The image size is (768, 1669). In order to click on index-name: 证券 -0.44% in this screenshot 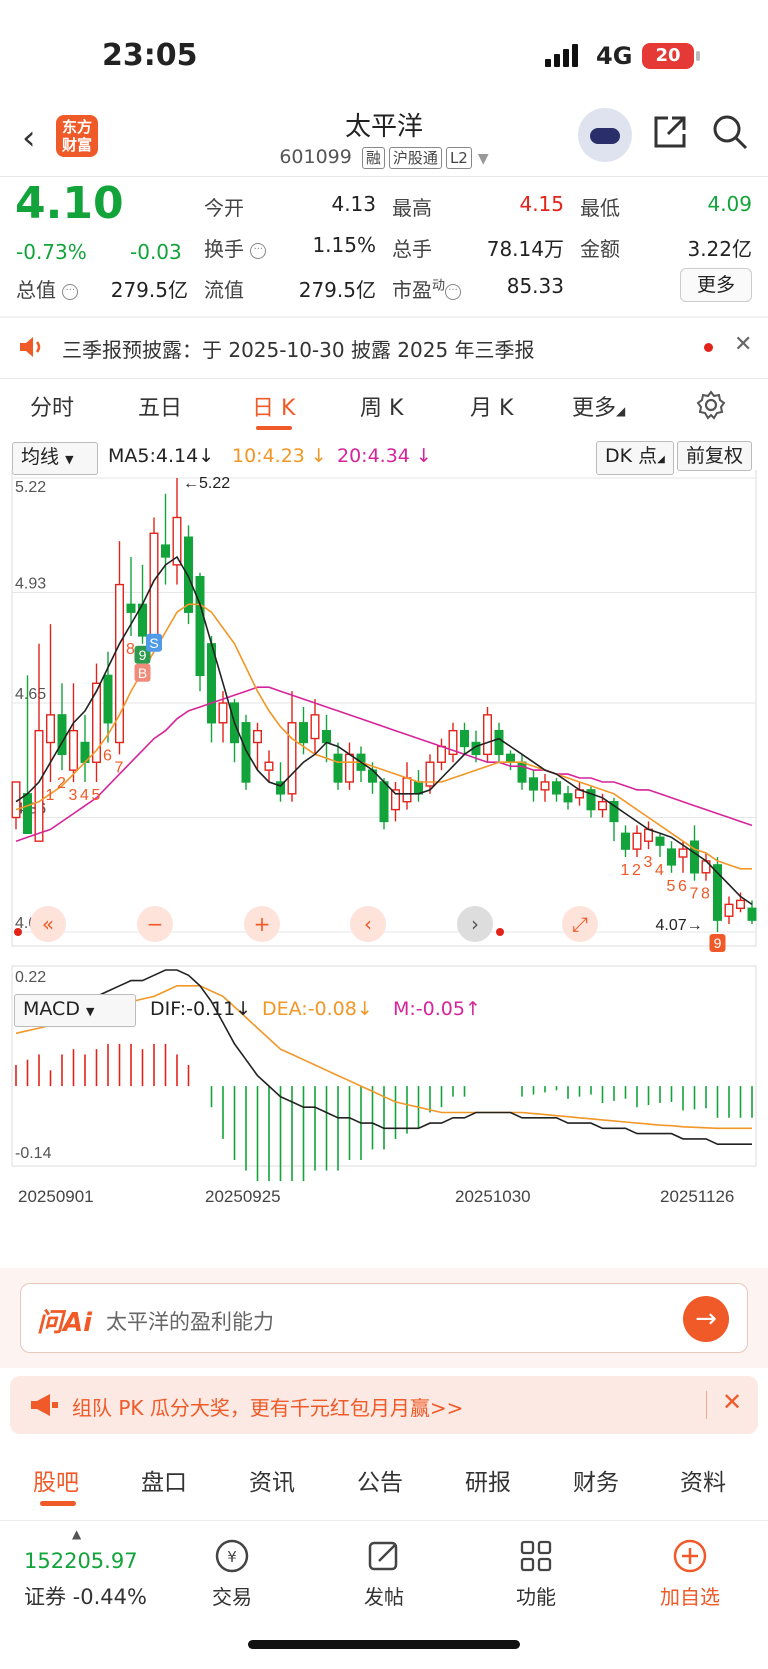, I will do `click(85, 1597)`.